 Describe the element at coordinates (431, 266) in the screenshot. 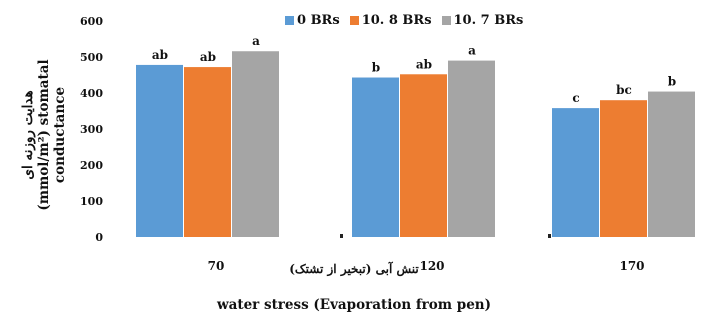

I see `x-tick-label: 120` at that location.